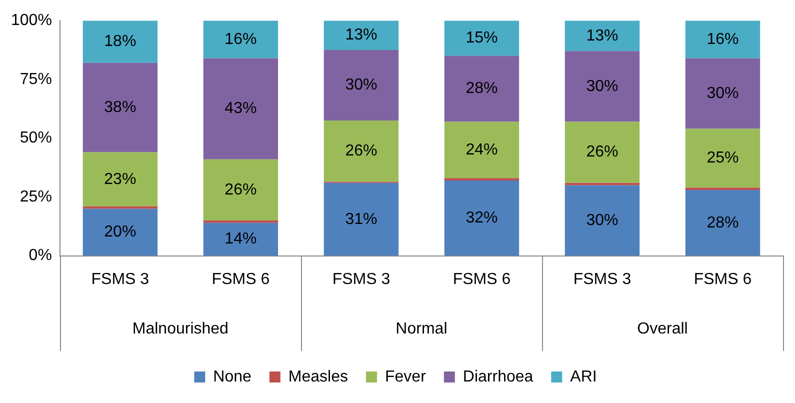 This screenshot has height=403, width=795. What do you see at coordinates (40, 255) in the screenshot?
I see `y-tick-label: 0%` at bounding box center [40, 255].